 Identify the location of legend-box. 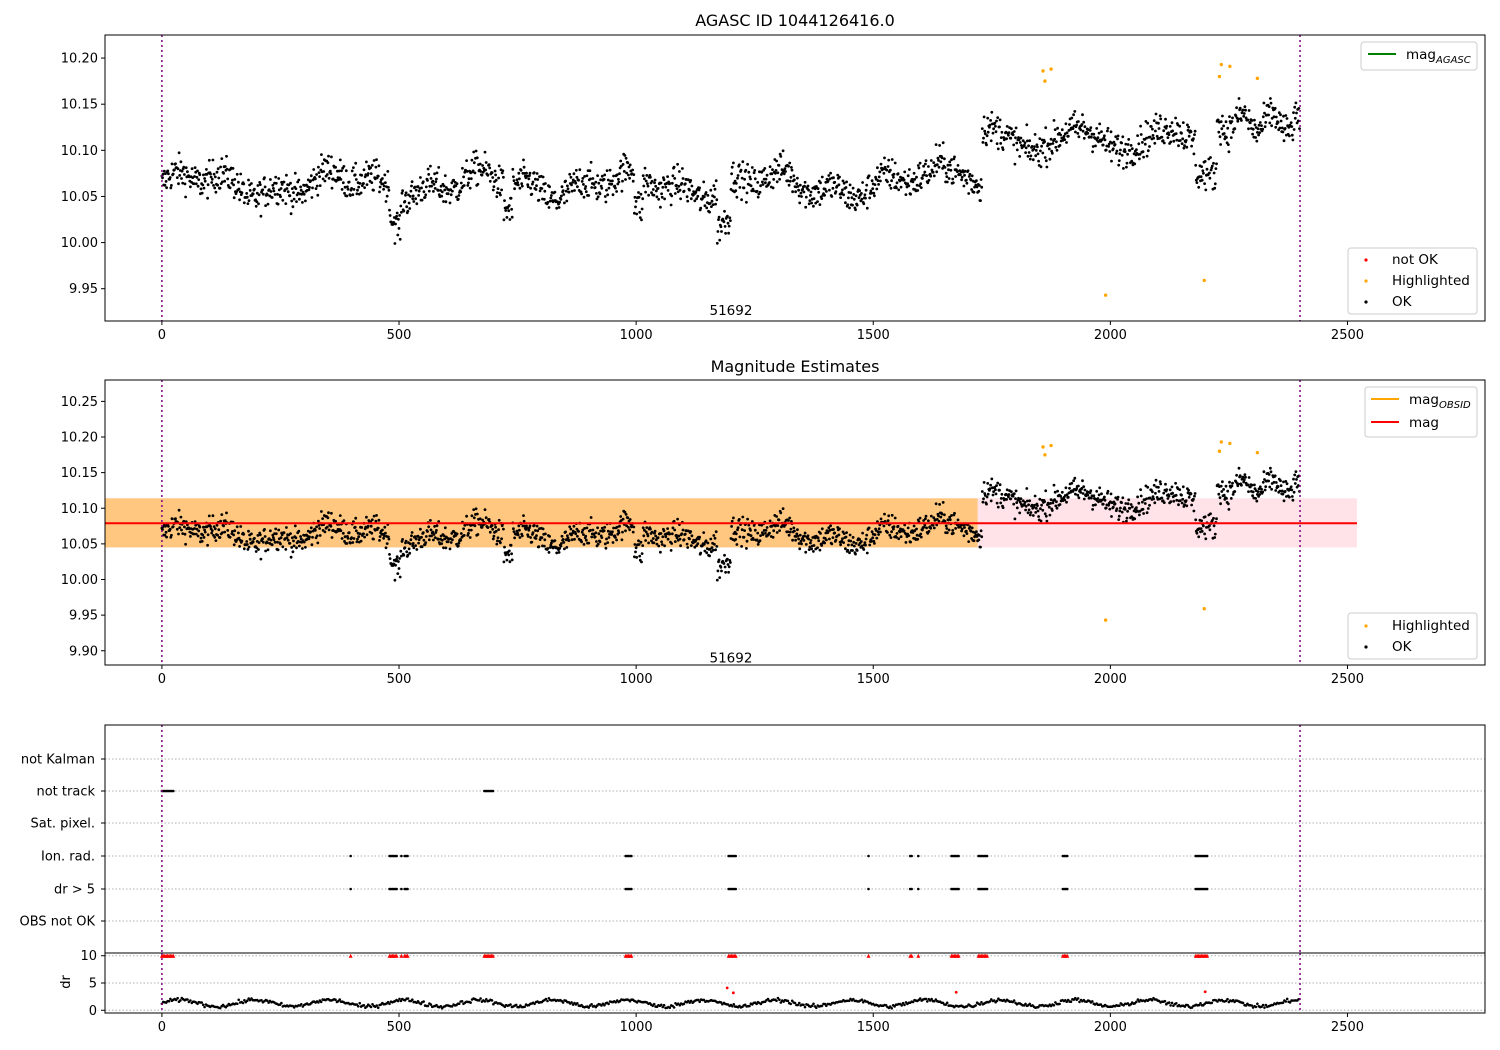
(1412, 281).